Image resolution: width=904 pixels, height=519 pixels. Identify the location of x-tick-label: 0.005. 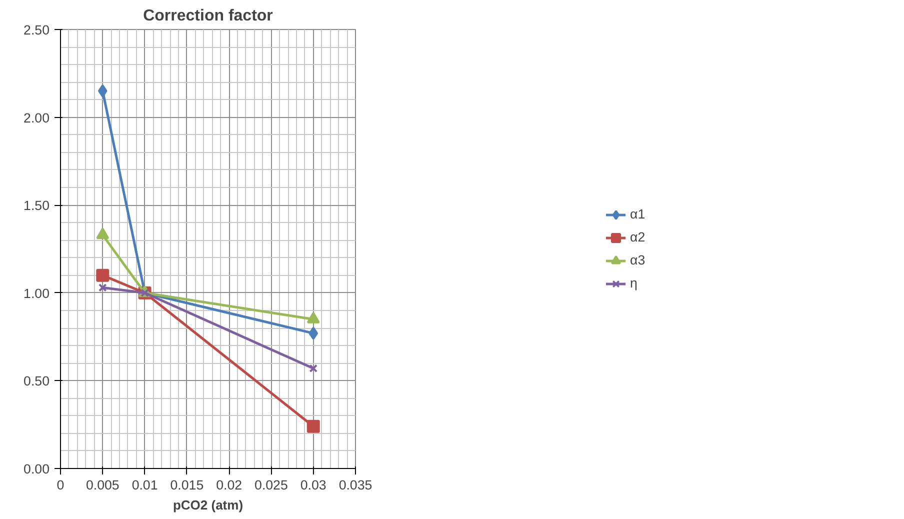
(103, 485).